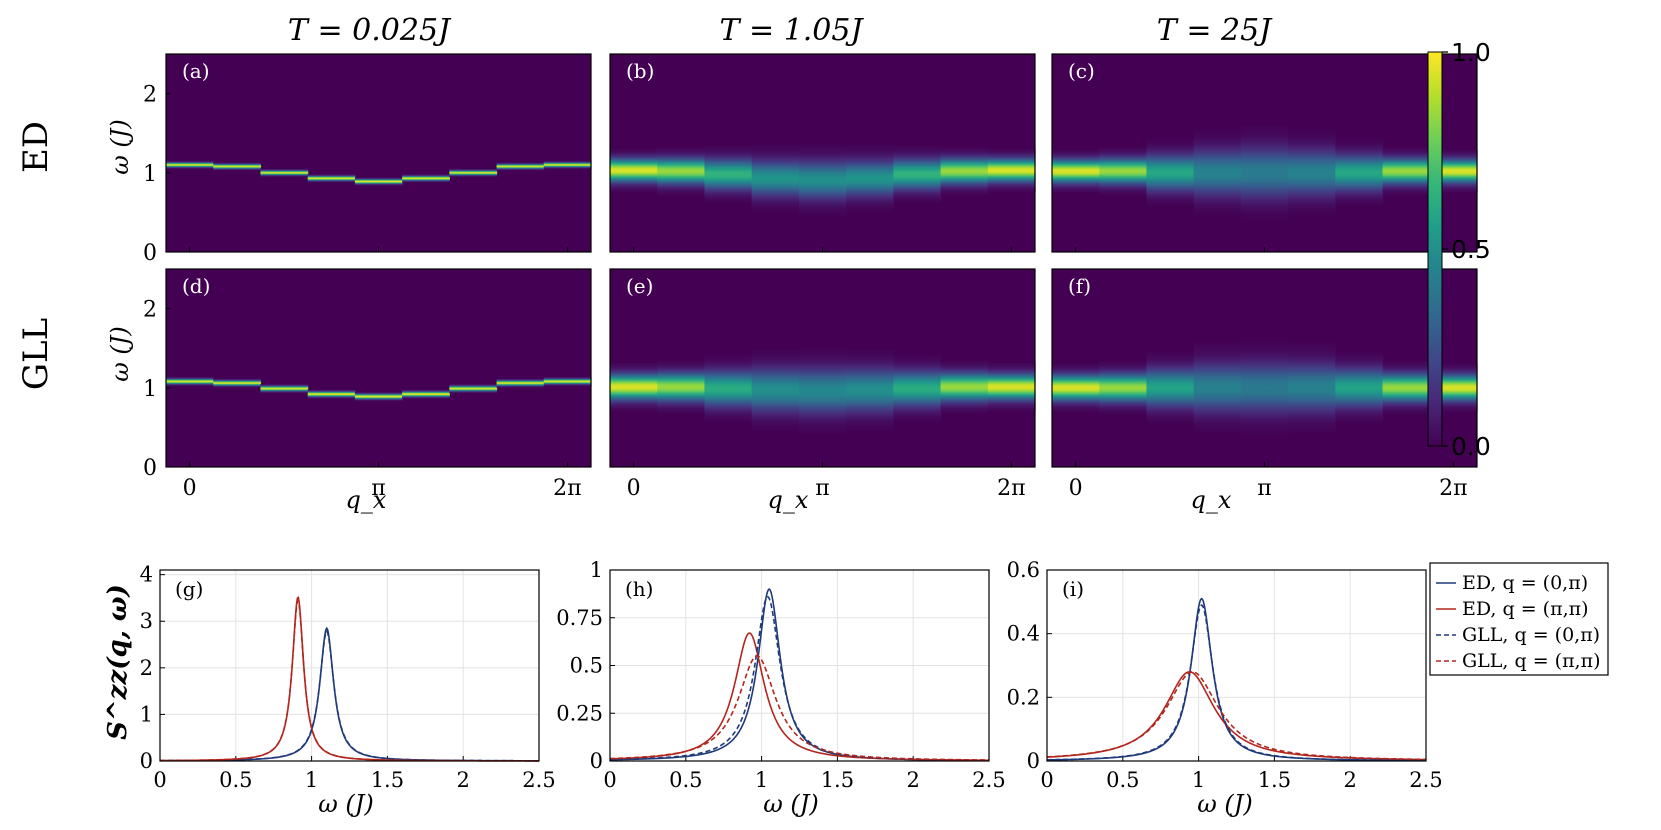  I want to click on x-tick-label: 1, so click(761, 780).